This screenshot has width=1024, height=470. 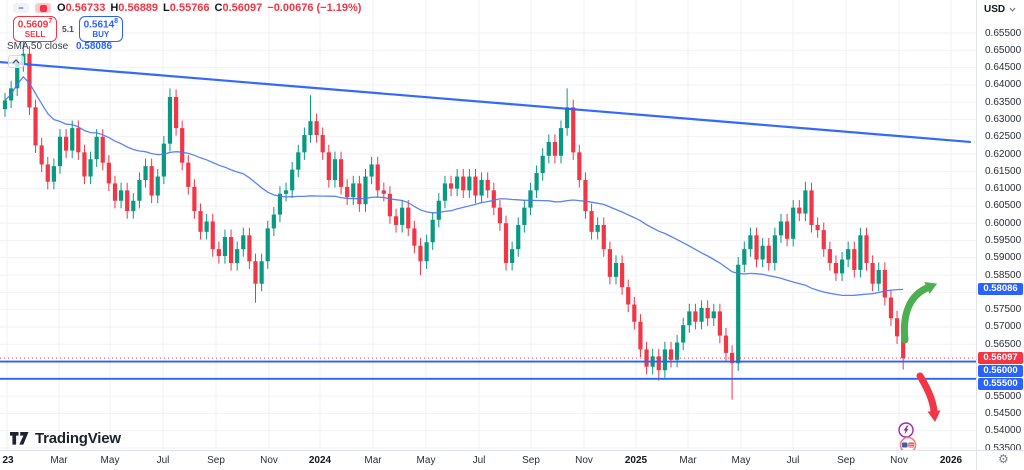 I want to click on price-axis-tick: 0.62000, so click(x=1003, y=154).